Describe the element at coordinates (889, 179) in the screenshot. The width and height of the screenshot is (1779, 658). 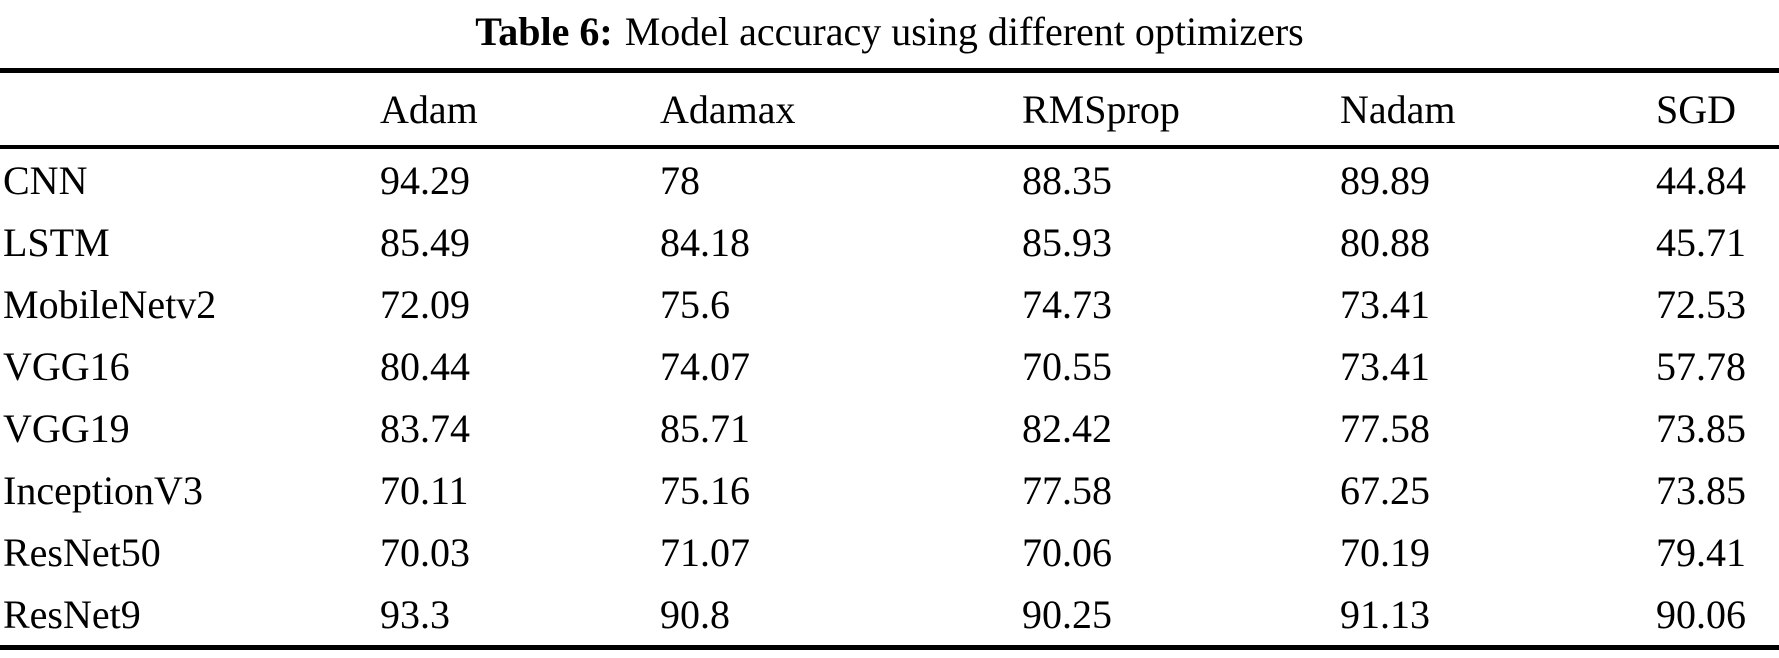
I see `table-row: CNN 94.29 78 88.35 89.89 44.84` at that location.